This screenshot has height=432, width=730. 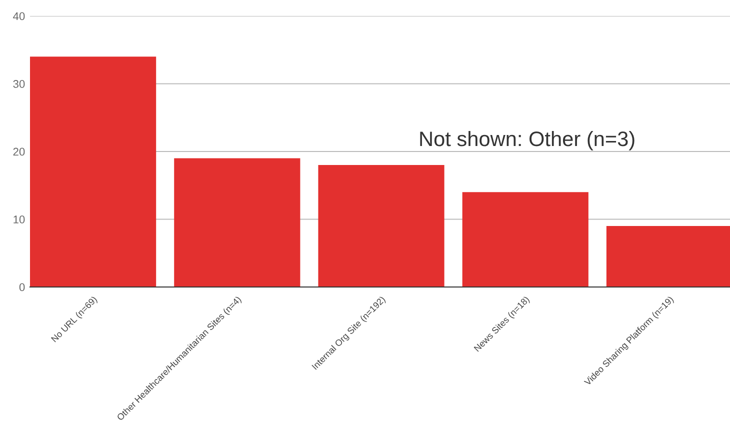 I want to click on y-tick-label: 20, so click(x=19, y=152).